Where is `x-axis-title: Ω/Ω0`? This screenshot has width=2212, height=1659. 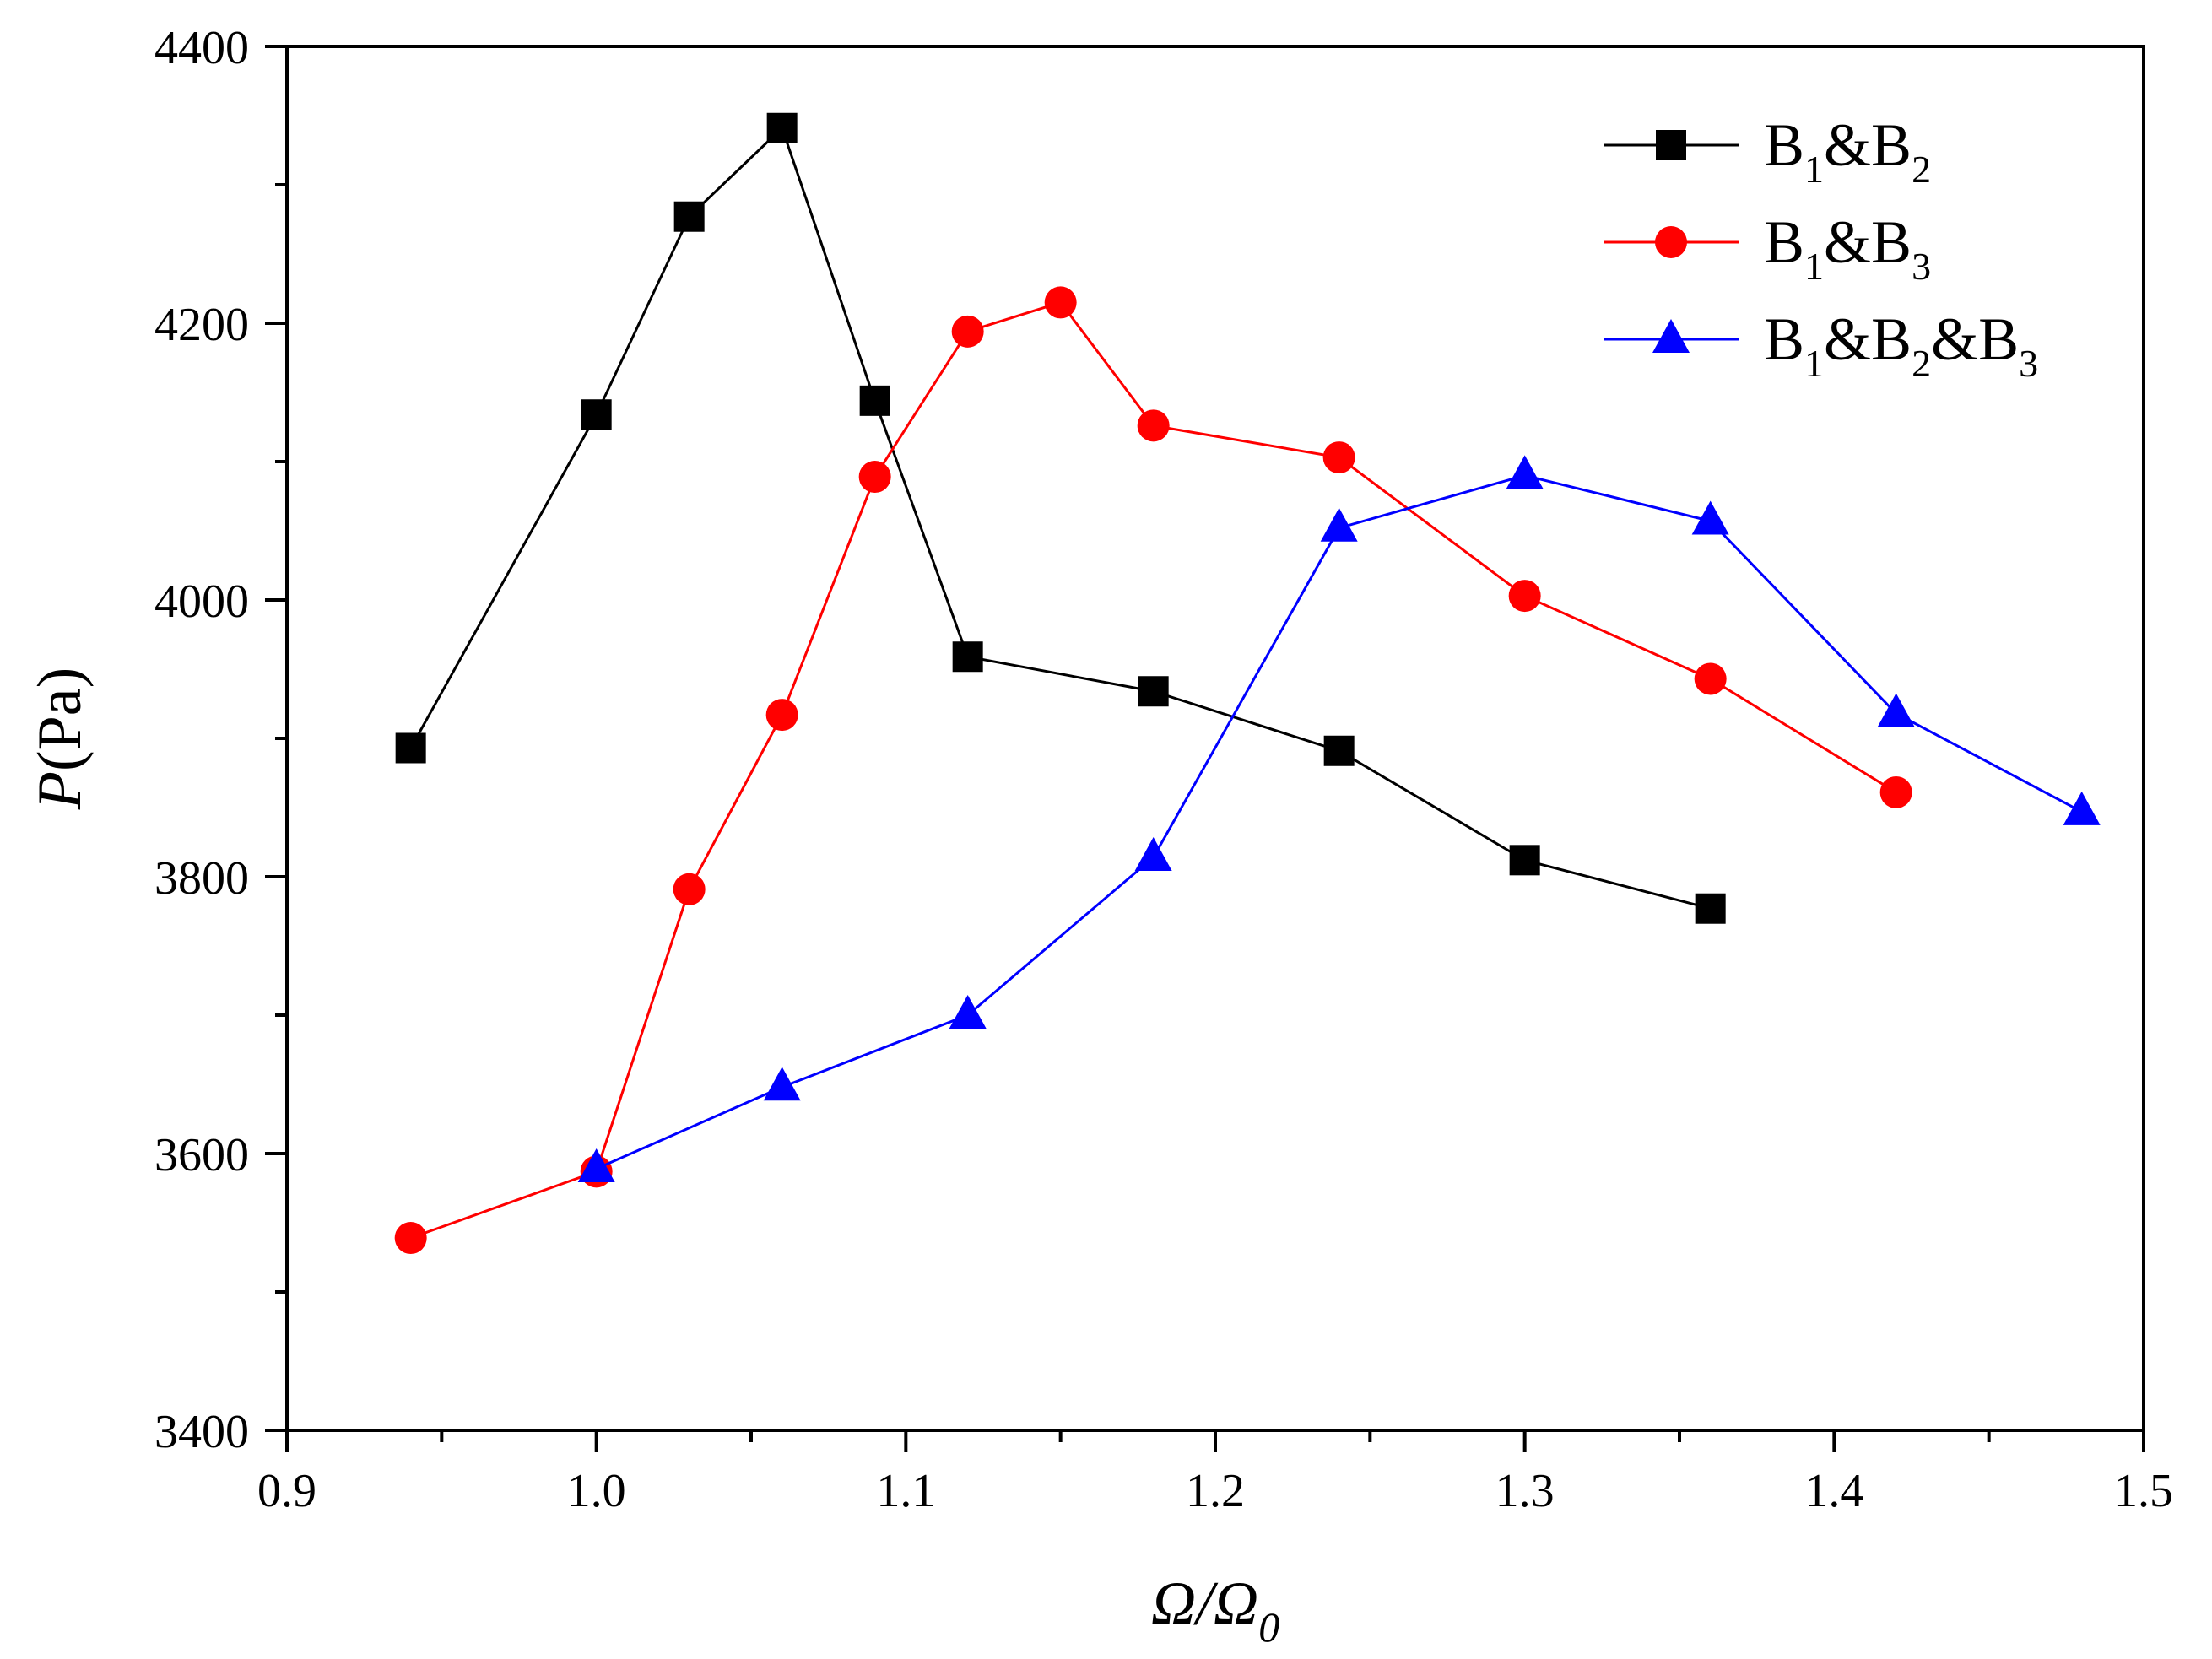
x-axis-title: Ω/Ω0 is located at coordinates (1215, 1610).